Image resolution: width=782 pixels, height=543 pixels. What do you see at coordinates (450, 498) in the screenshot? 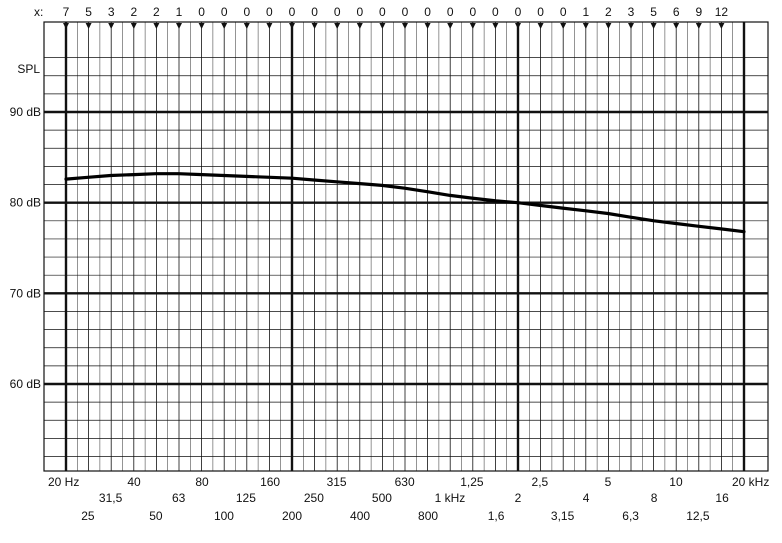
I see `x-tick-label: 1 kHz` at bounding box center [450, 498].